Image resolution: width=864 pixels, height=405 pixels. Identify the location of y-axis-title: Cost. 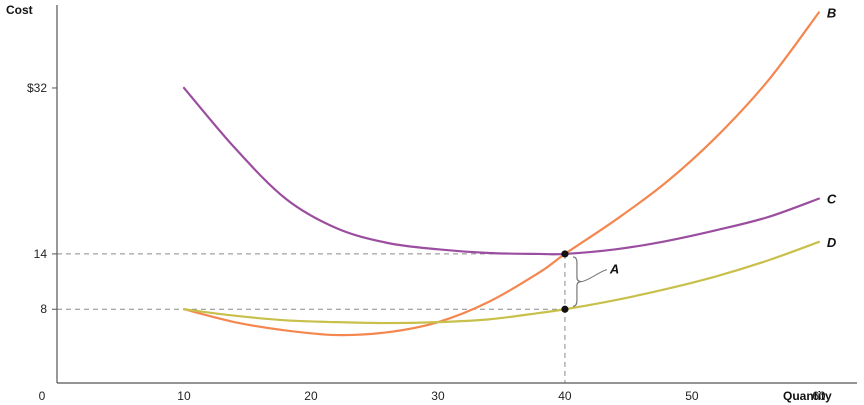
(19, 10).